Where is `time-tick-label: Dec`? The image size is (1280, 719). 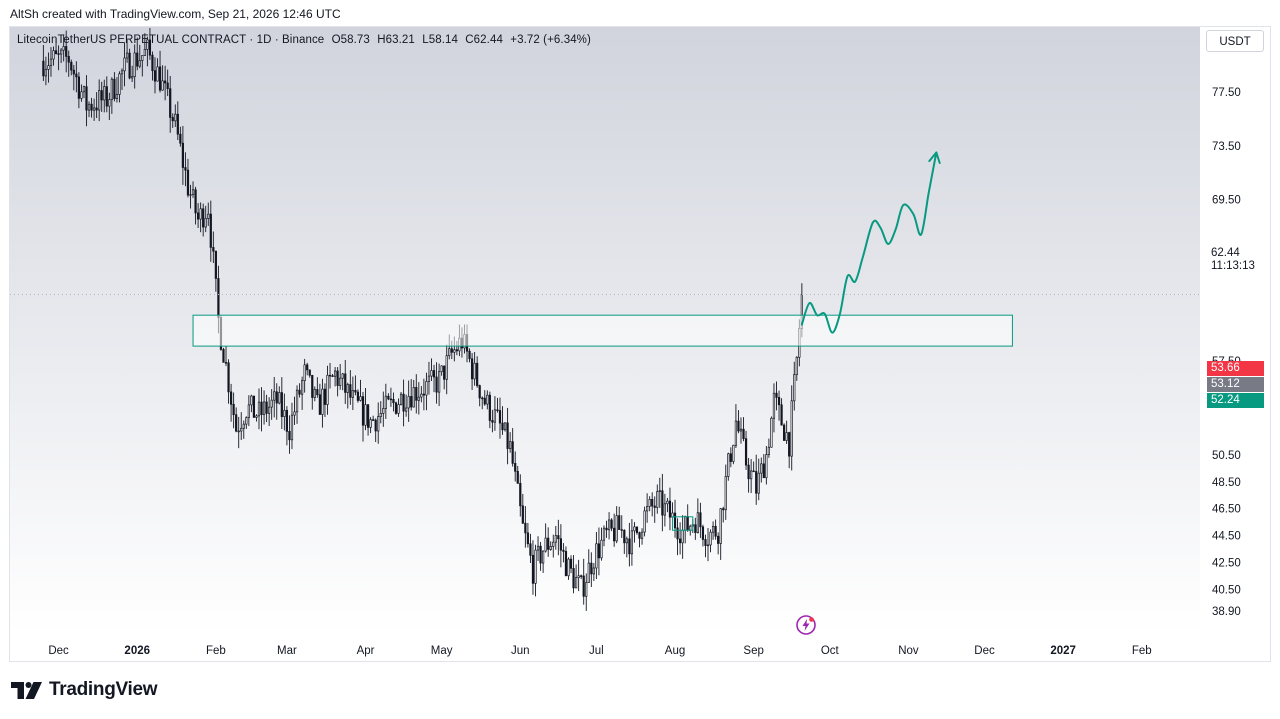
time-tick-label: Dec is located at coordinates (984, 651).